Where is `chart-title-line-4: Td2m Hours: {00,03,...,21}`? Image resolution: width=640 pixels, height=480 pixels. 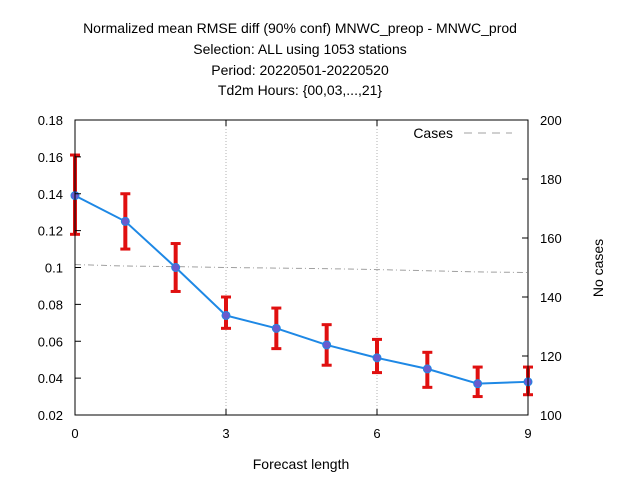
chart-title-line-4: Td2m Hours: {00,03,...,21} is located at coordinates (300, 90).